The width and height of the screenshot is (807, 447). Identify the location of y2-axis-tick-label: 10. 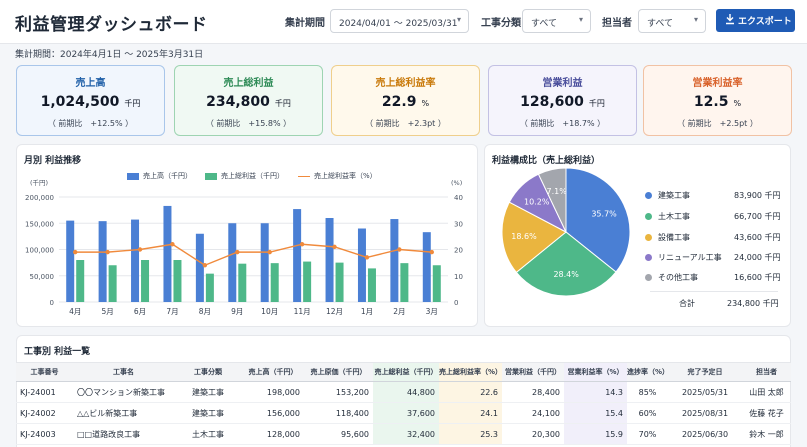
(458, 277).